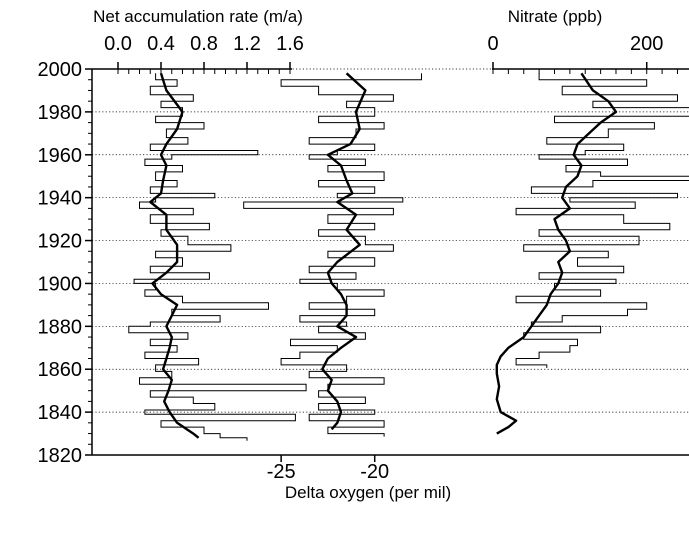 The width and height of the screenshot is (689, 552). I want to click on series-nitrate-annual, so click(602, 220).